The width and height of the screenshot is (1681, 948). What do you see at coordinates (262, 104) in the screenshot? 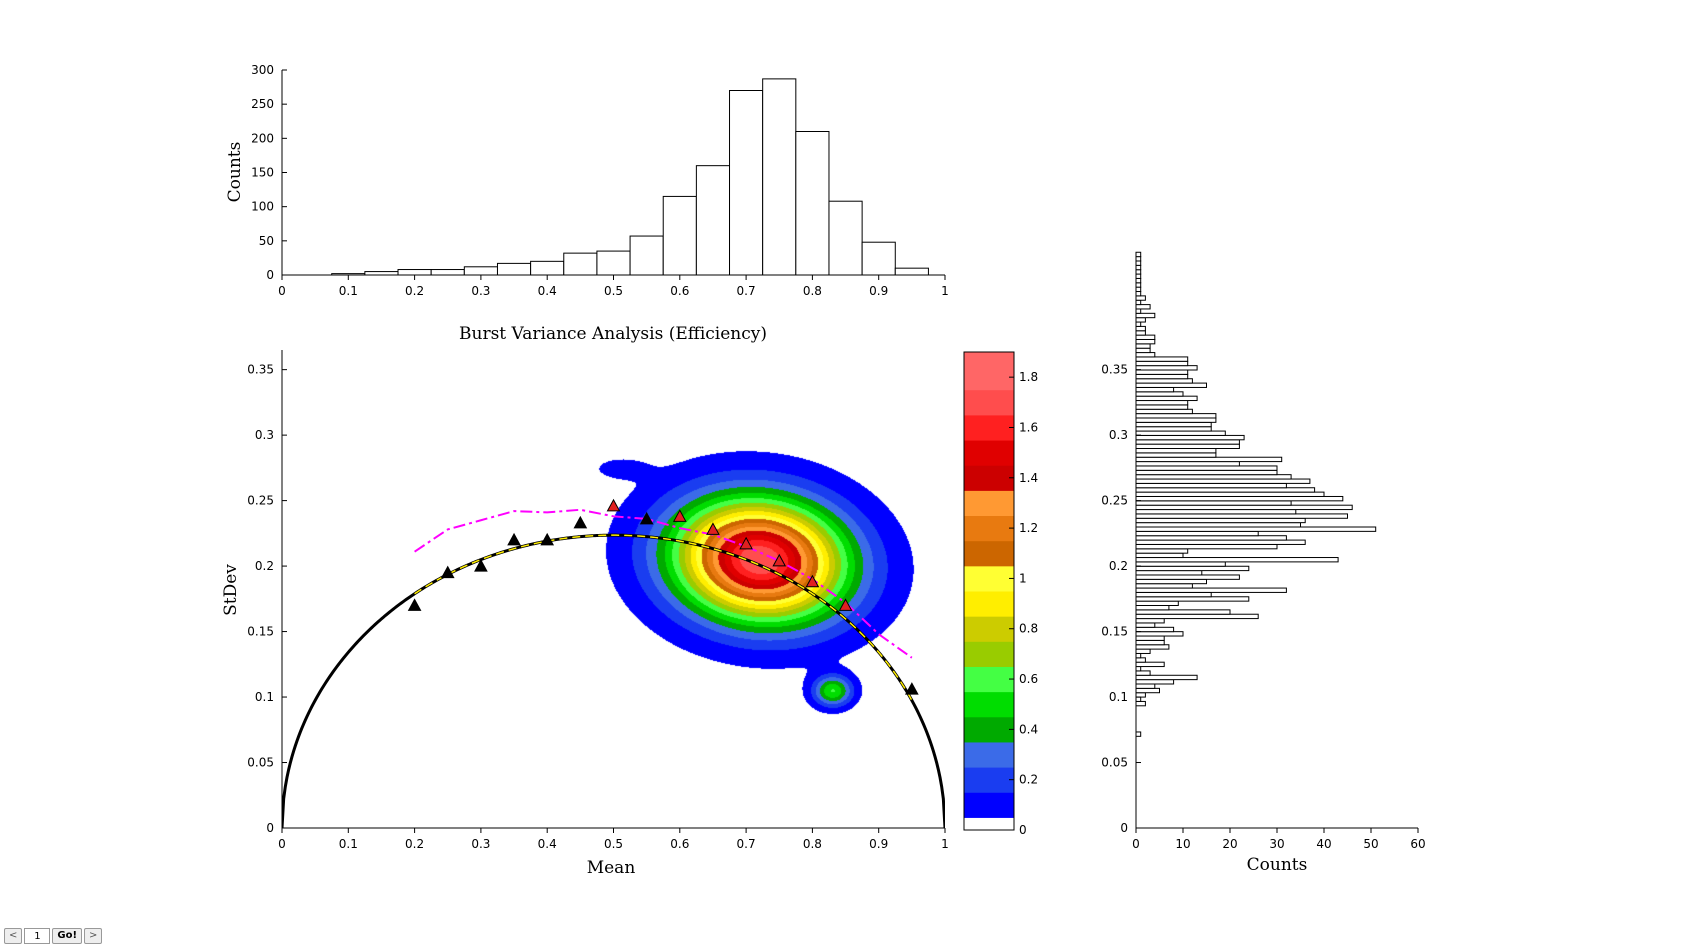
I see `top-y-tick-label: 250` at bounding box center [262, 104].